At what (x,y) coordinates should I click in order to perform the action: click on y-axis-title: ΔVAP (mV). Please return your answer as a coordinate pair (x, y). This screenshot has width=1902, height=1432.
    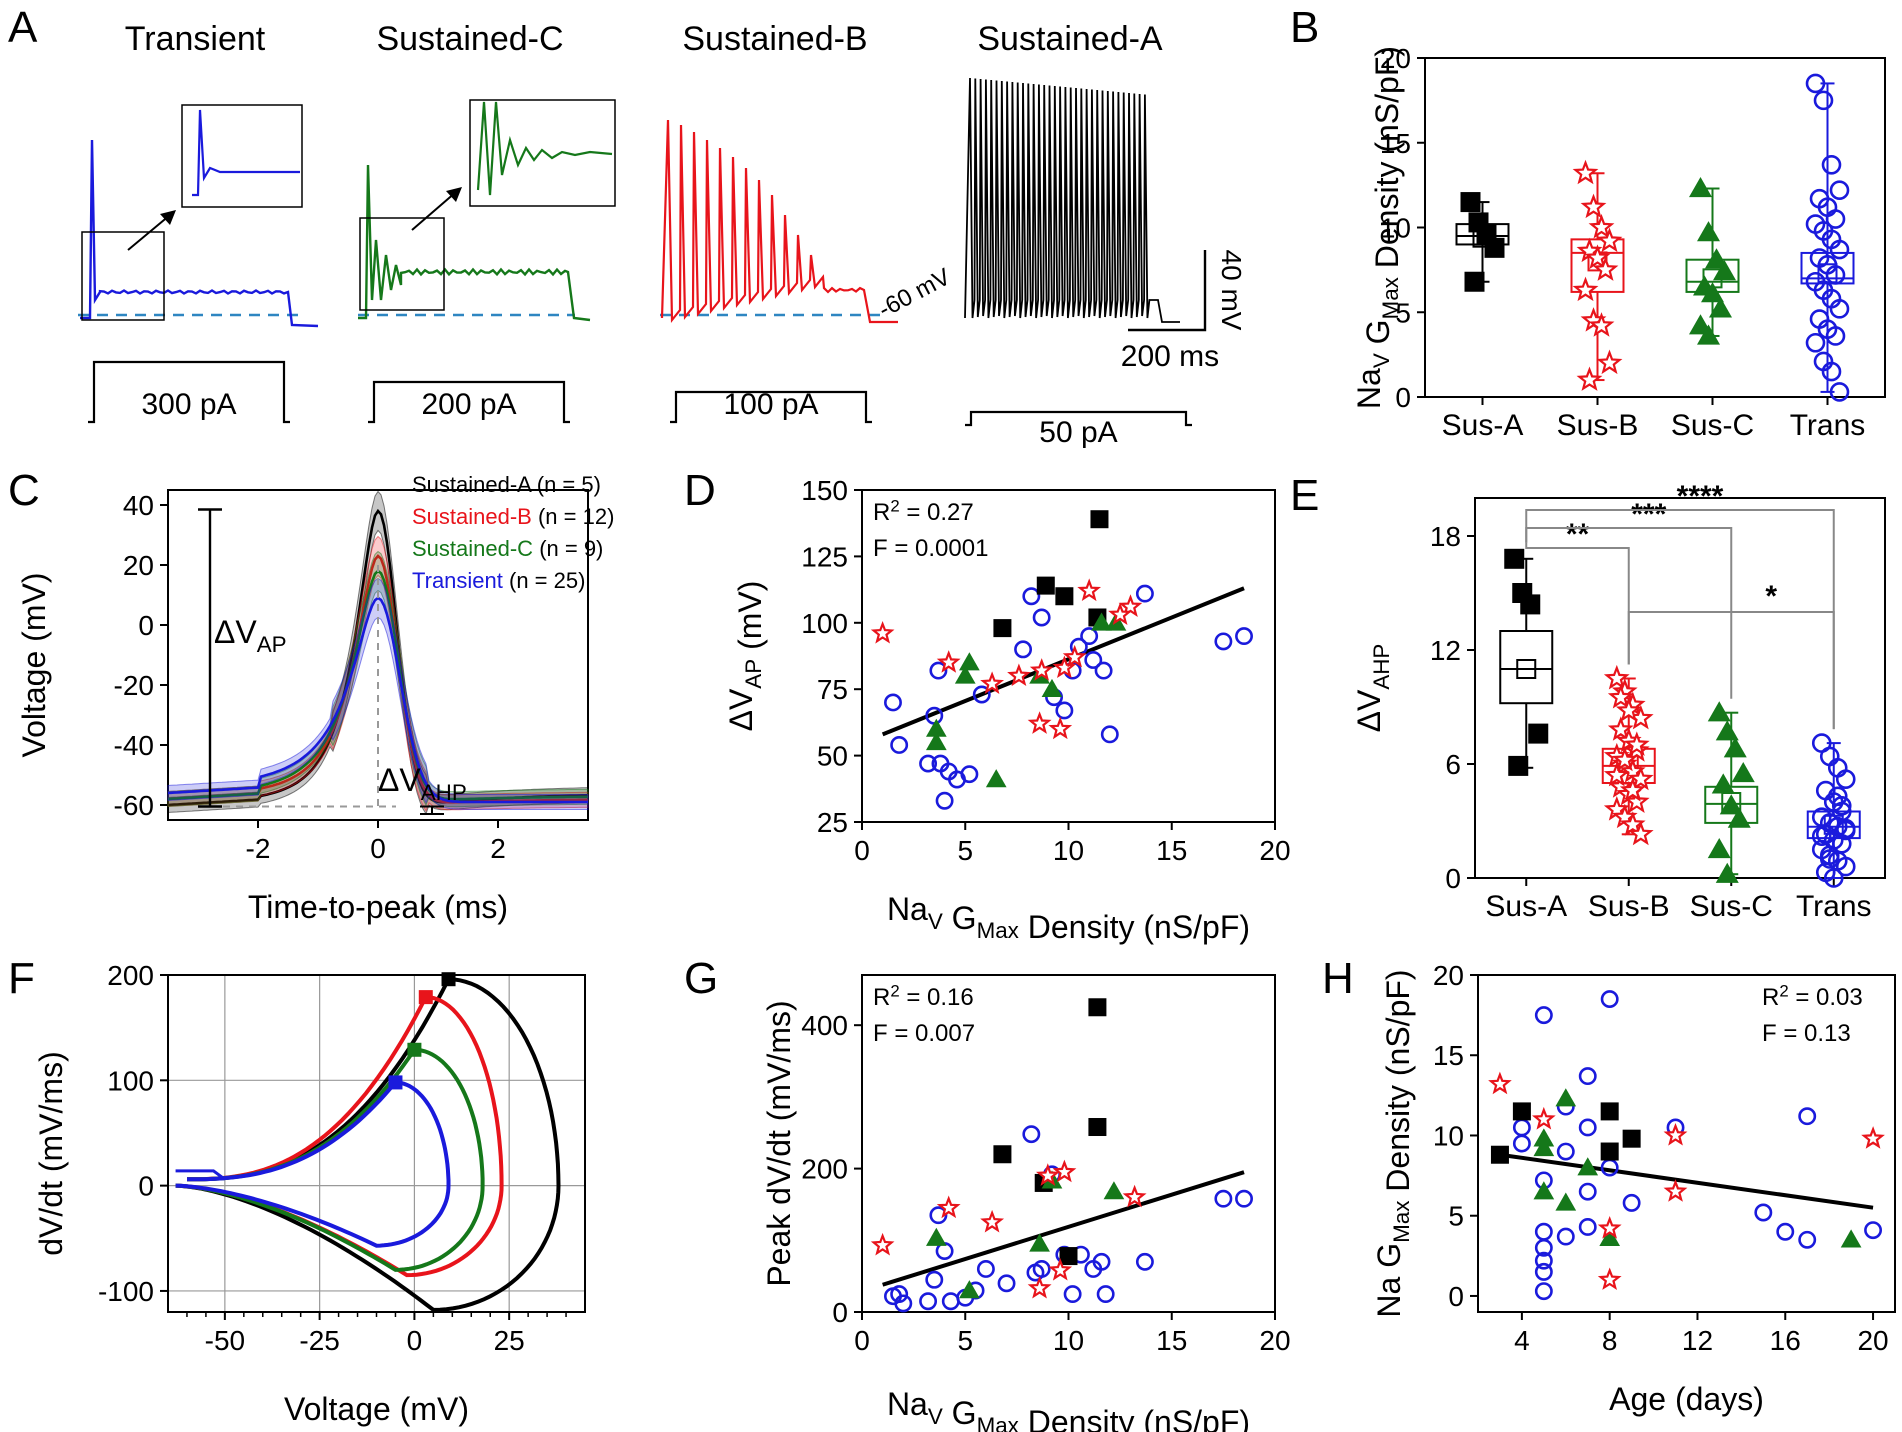
    Looking at the image, I should click on (745, 656).